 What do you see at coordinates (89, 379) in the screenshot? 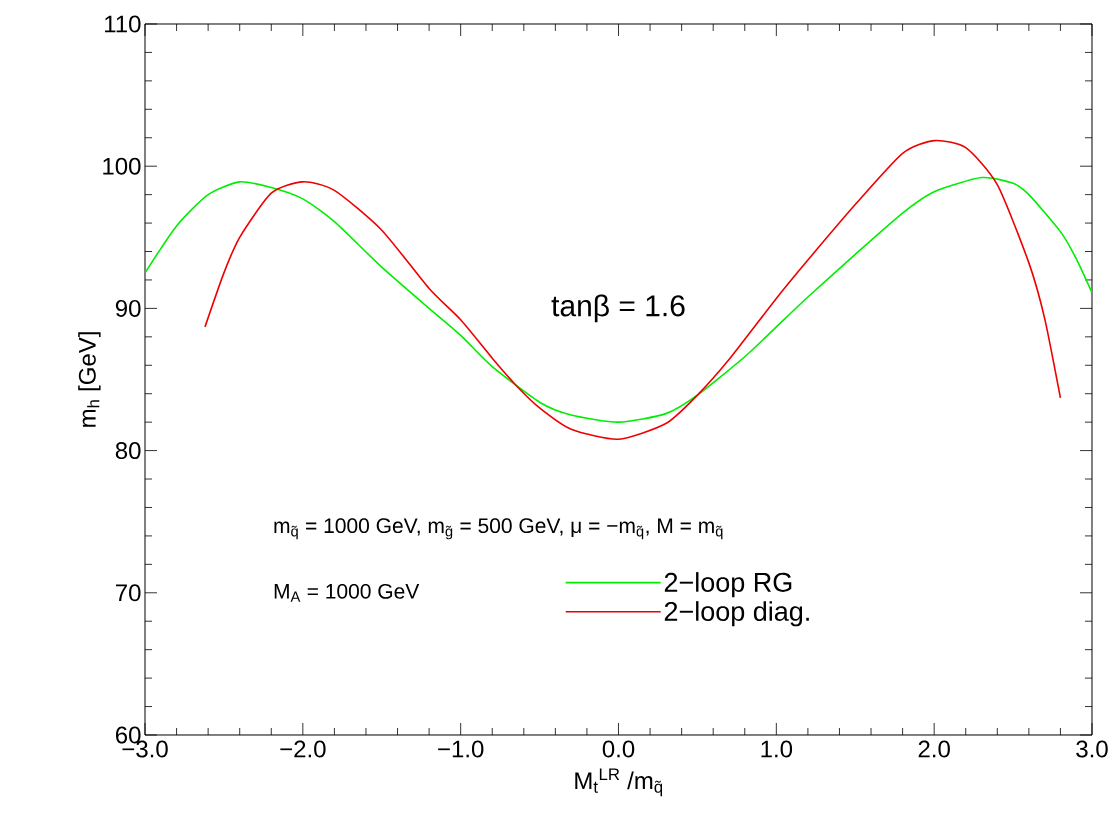
I see `y-axis-title: m$_{h}$ [GeV]` at bounding box center [89, 379].